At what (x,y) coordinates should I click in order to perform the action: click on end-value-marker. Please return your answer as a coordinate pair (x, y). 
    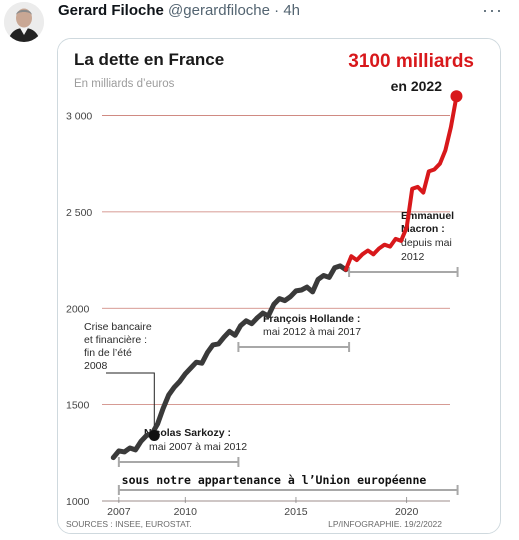
    Looking at the image, I should click on (456, 96).